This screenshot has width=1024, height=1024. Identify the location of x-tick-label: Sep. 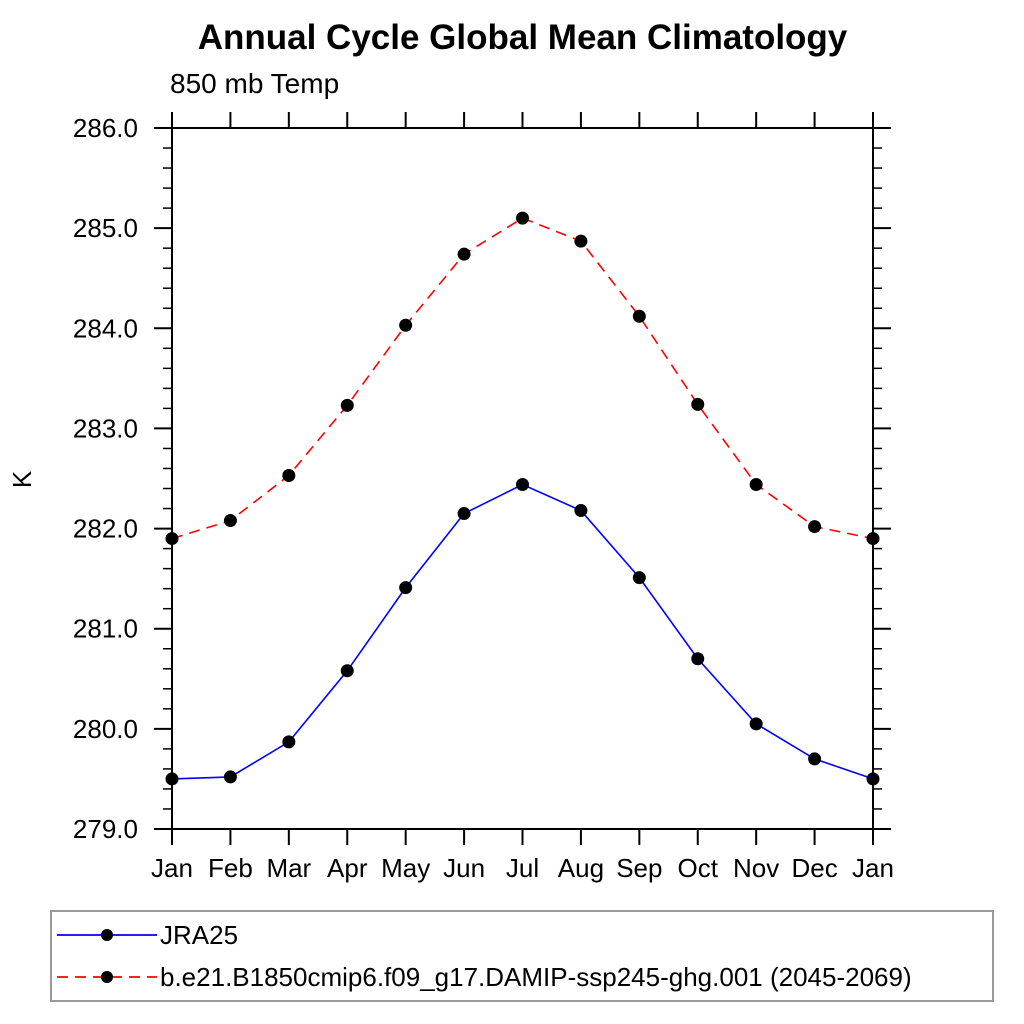
(639, 868).